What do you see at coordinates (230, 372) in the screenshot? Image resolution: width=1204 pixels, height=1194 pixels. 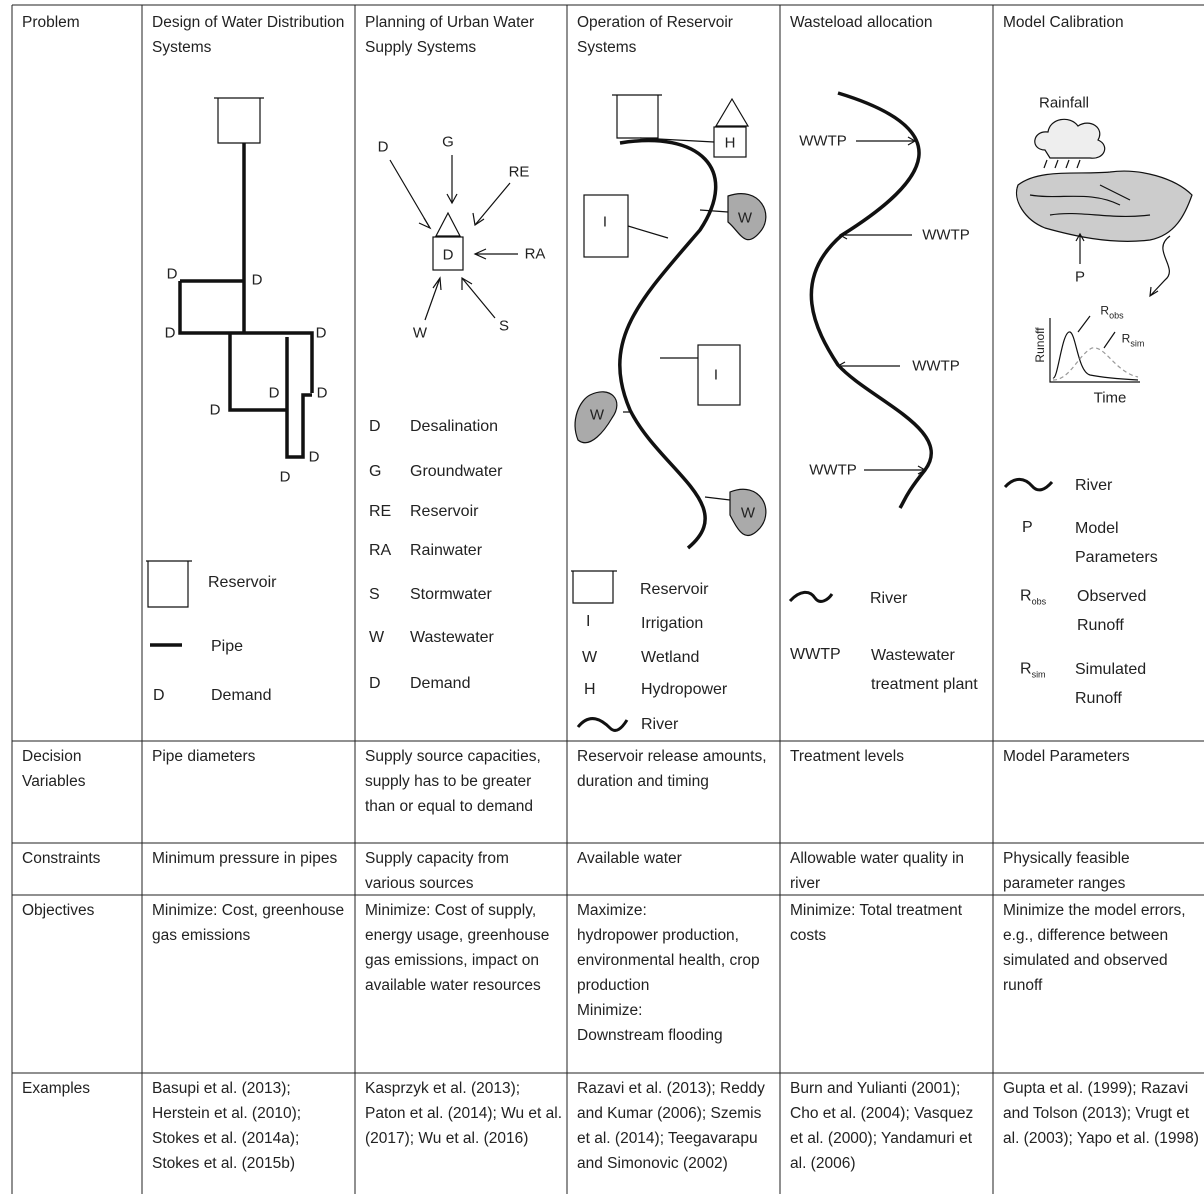 I see `distribution-diagram` at bounding box center [230, 372].